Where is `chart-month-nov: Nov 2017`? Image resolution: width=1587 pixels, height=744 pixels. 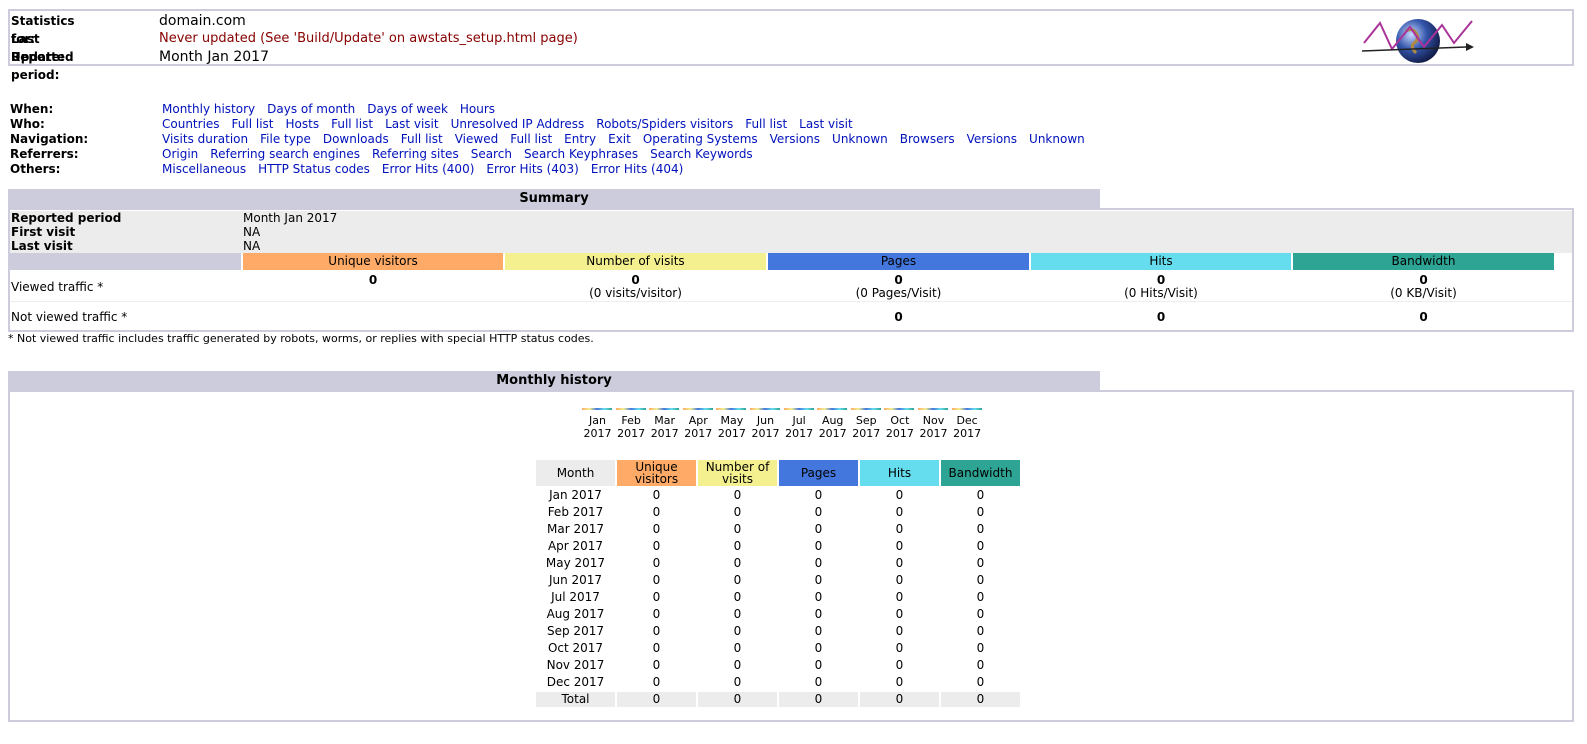 chart-month-nov: Nov 2017 is located at coordinates (933, 424).